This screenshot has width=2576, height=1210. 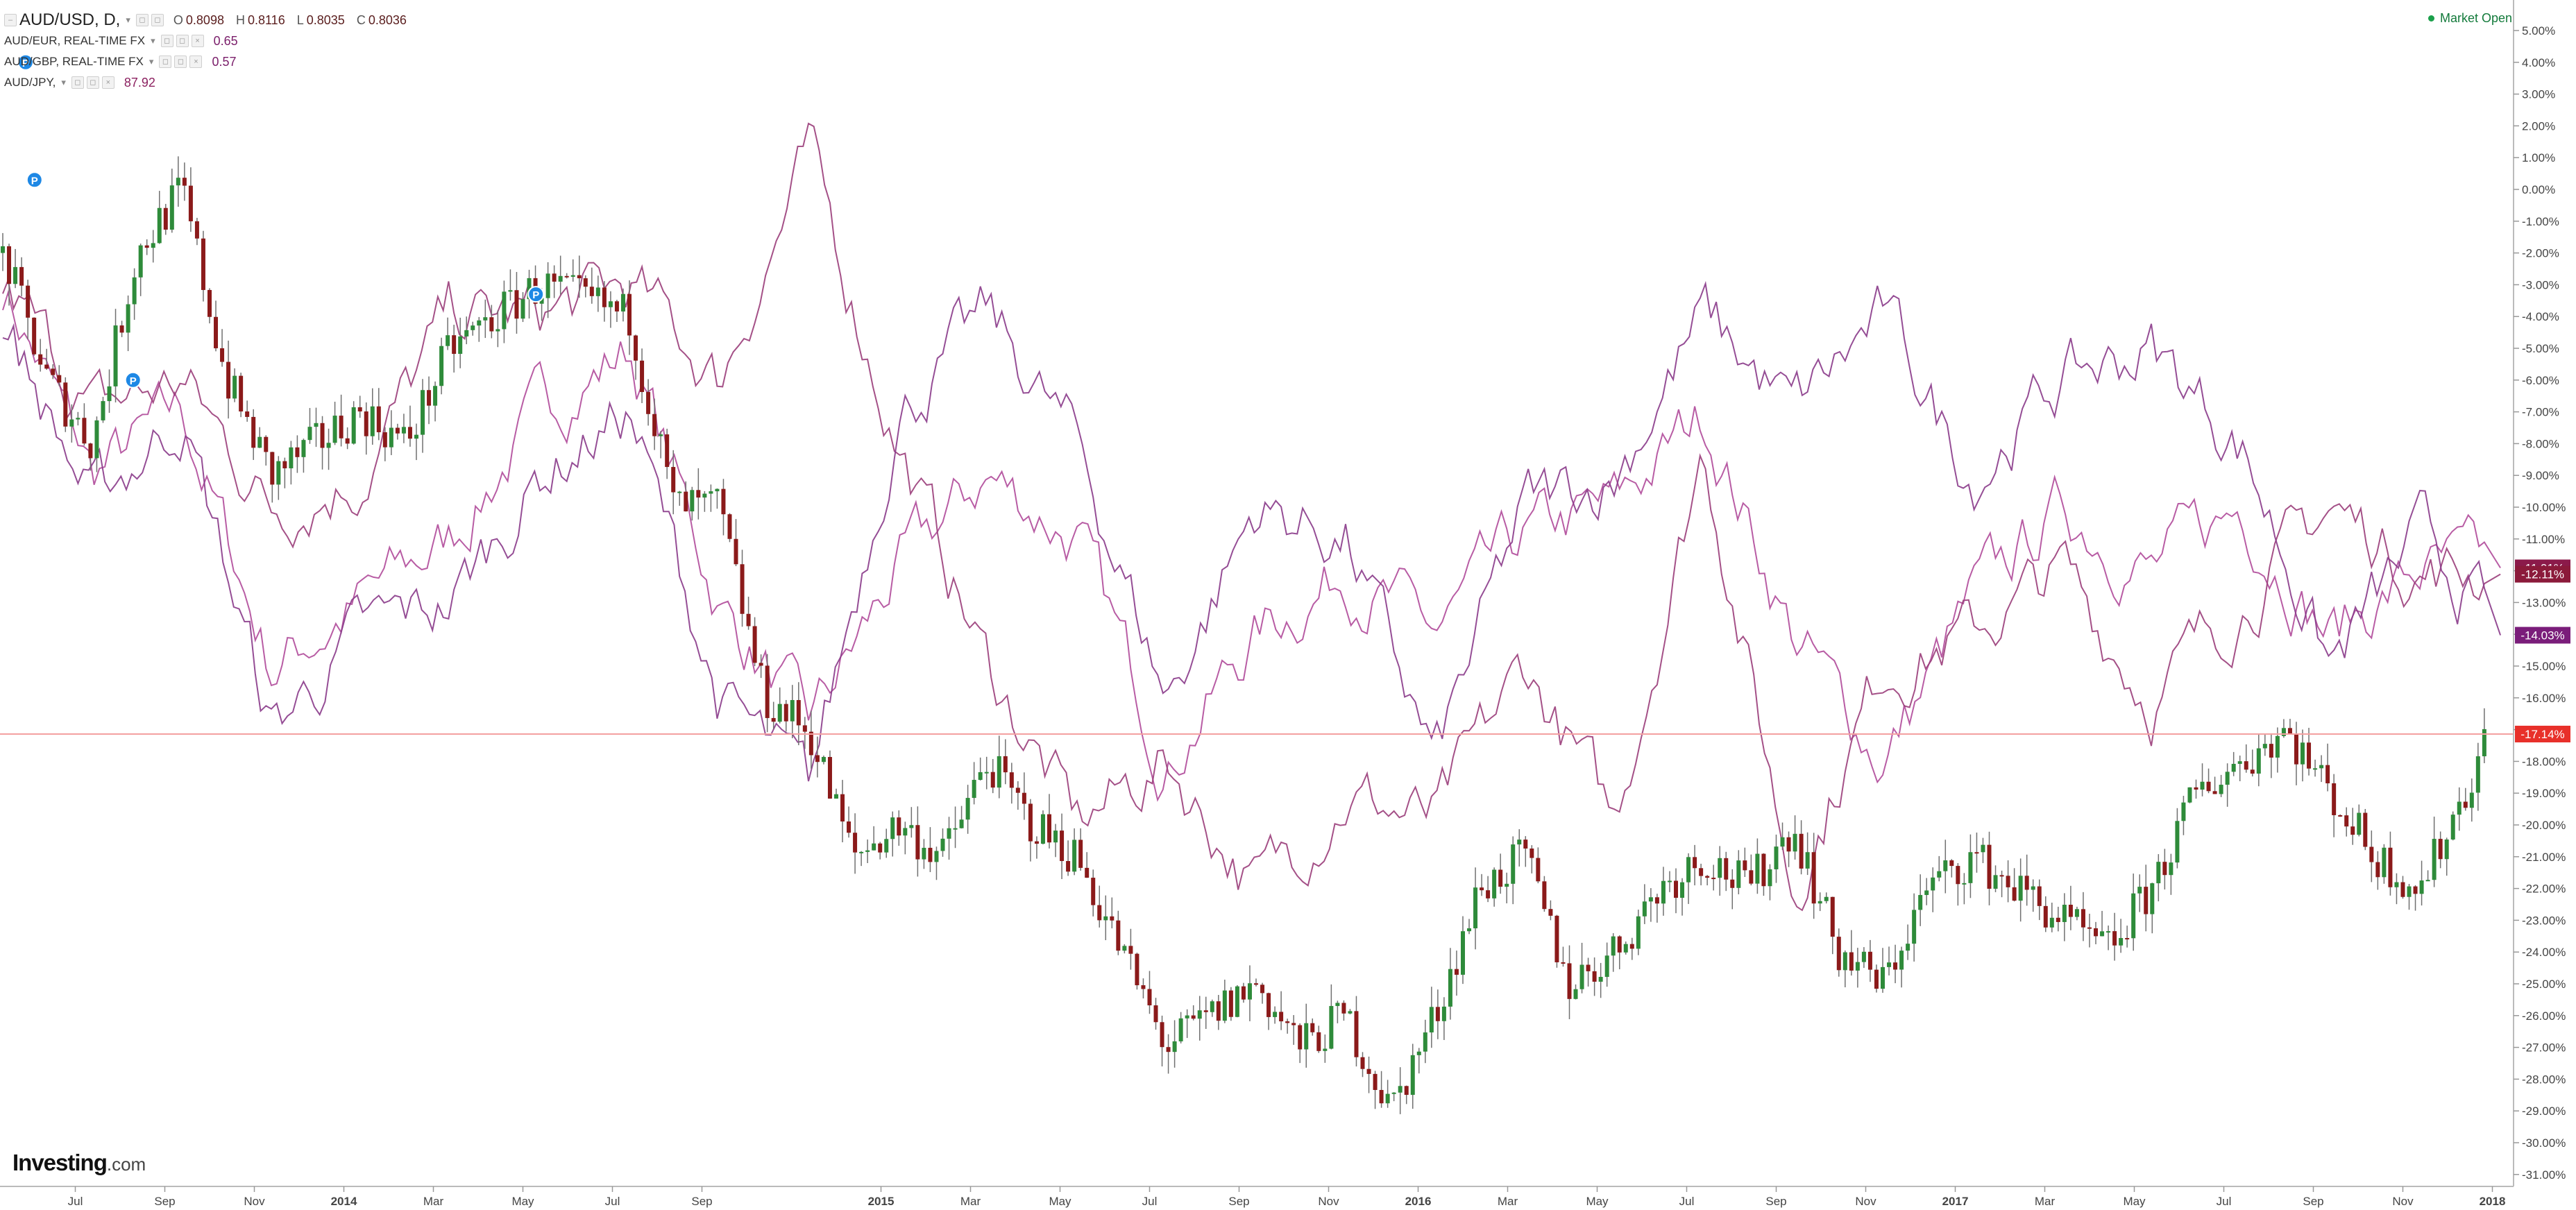 I want to click on collapse-icon: –, so click(x=10, y=20).